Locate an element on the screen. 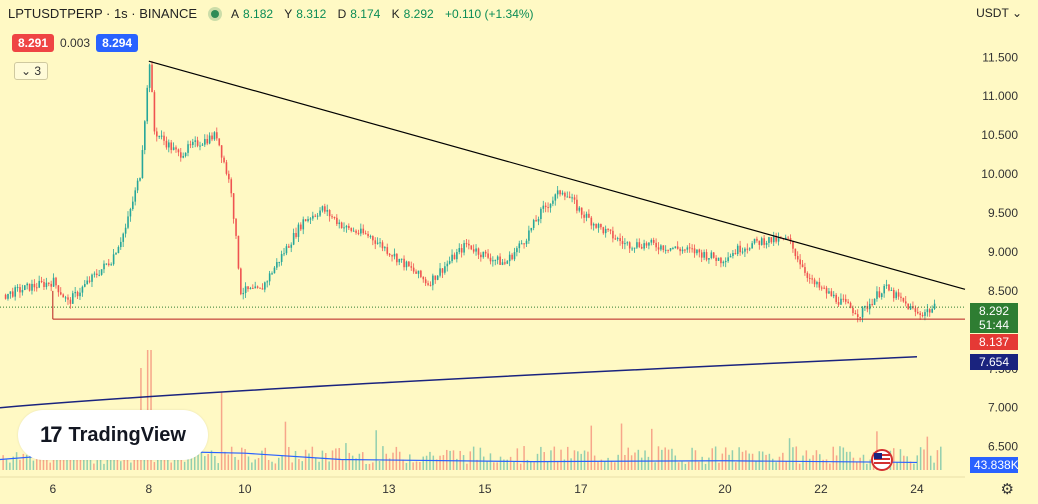 The image size is (1038, 504). currency-selector: USDT ⌄ is located at coordinates (999, 13).